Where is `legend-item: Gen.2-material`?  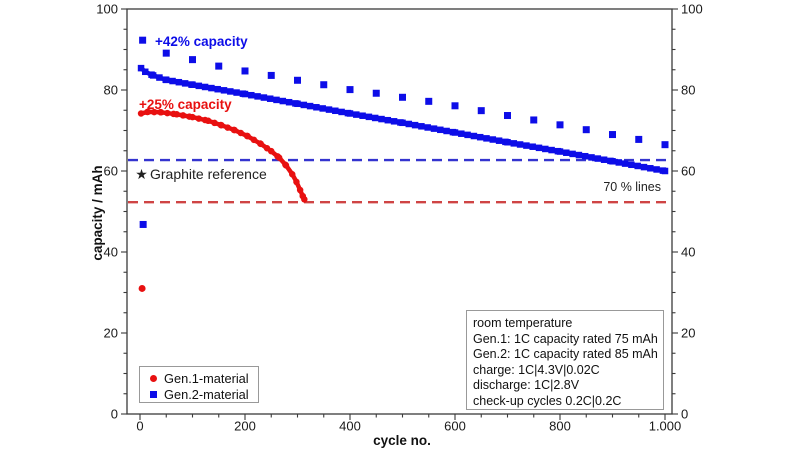 legend-item: Gen.2-material is located at coordinates (204, 394).